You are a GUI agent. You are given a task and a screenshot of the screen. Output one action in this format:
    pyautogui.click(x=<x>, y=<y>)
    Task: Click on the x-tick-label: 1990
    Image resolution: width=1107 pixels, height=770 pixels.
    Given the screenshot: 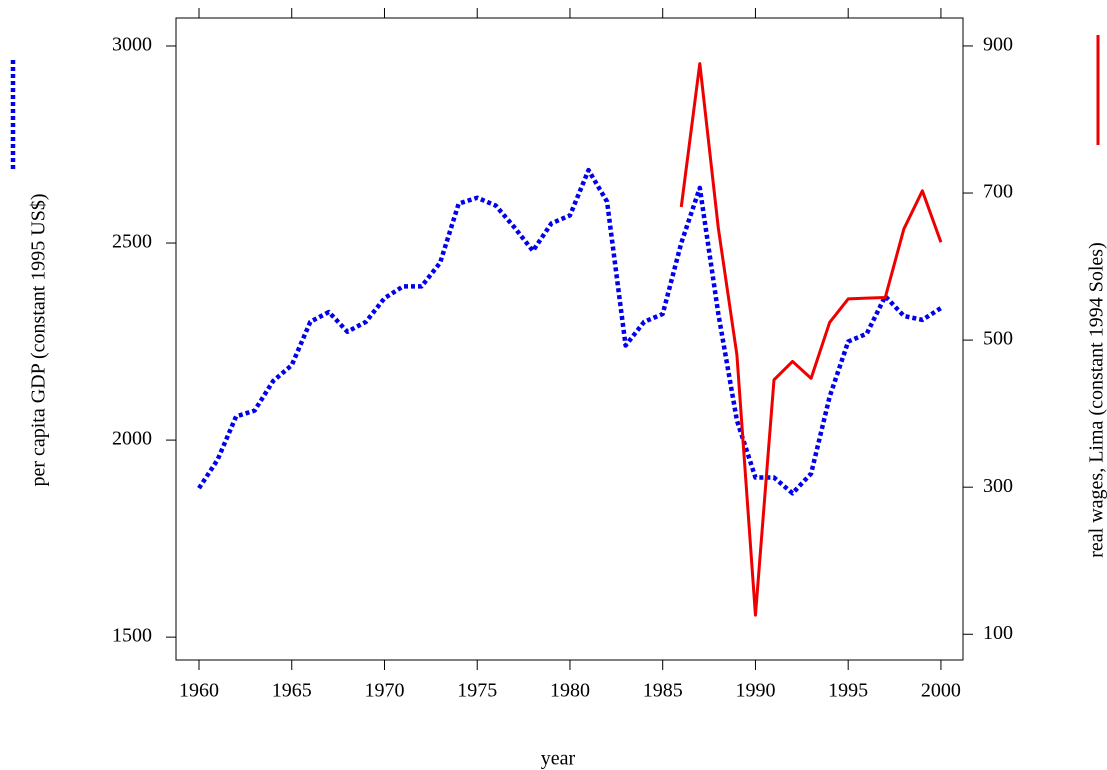 What is the action you would take?
    pyautogui.click(x=755, y=691)
    